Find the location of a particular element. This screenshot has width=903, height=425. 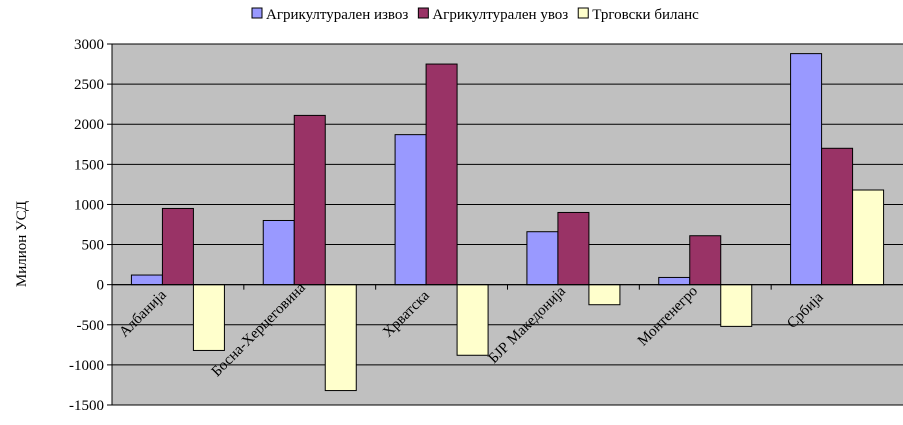

y-axis-title: Милион УСД is located at coordinates (22, 244).